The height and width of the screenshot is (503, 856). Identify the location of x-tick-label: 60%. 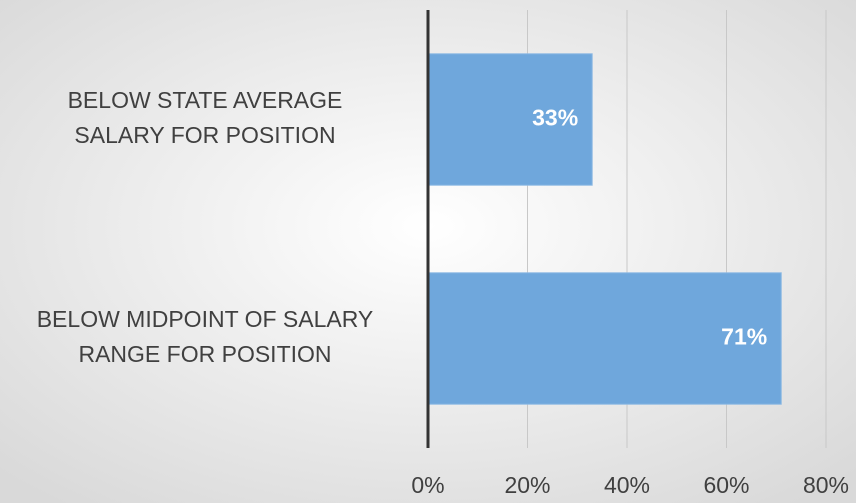
(726, 485).